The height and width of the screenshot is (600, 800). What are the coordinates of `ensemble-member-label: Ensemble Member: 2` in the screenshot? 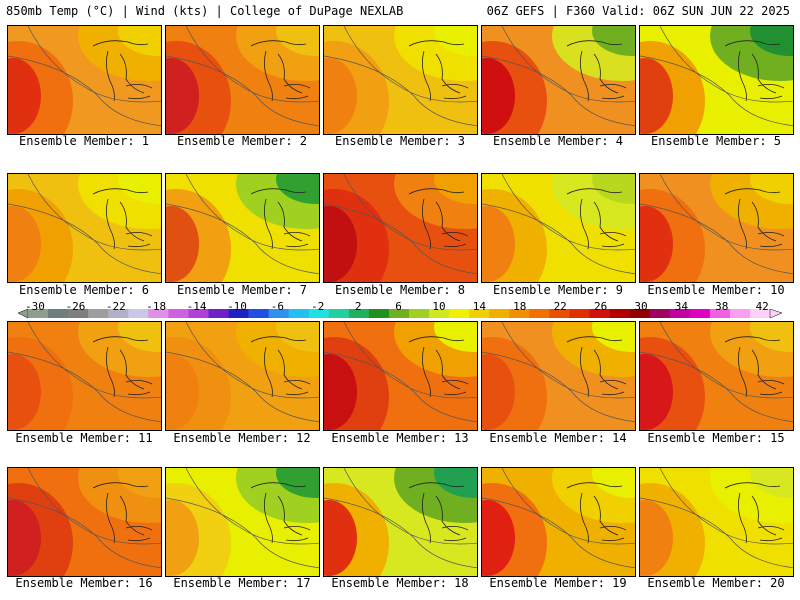 It's located at (242, 141).